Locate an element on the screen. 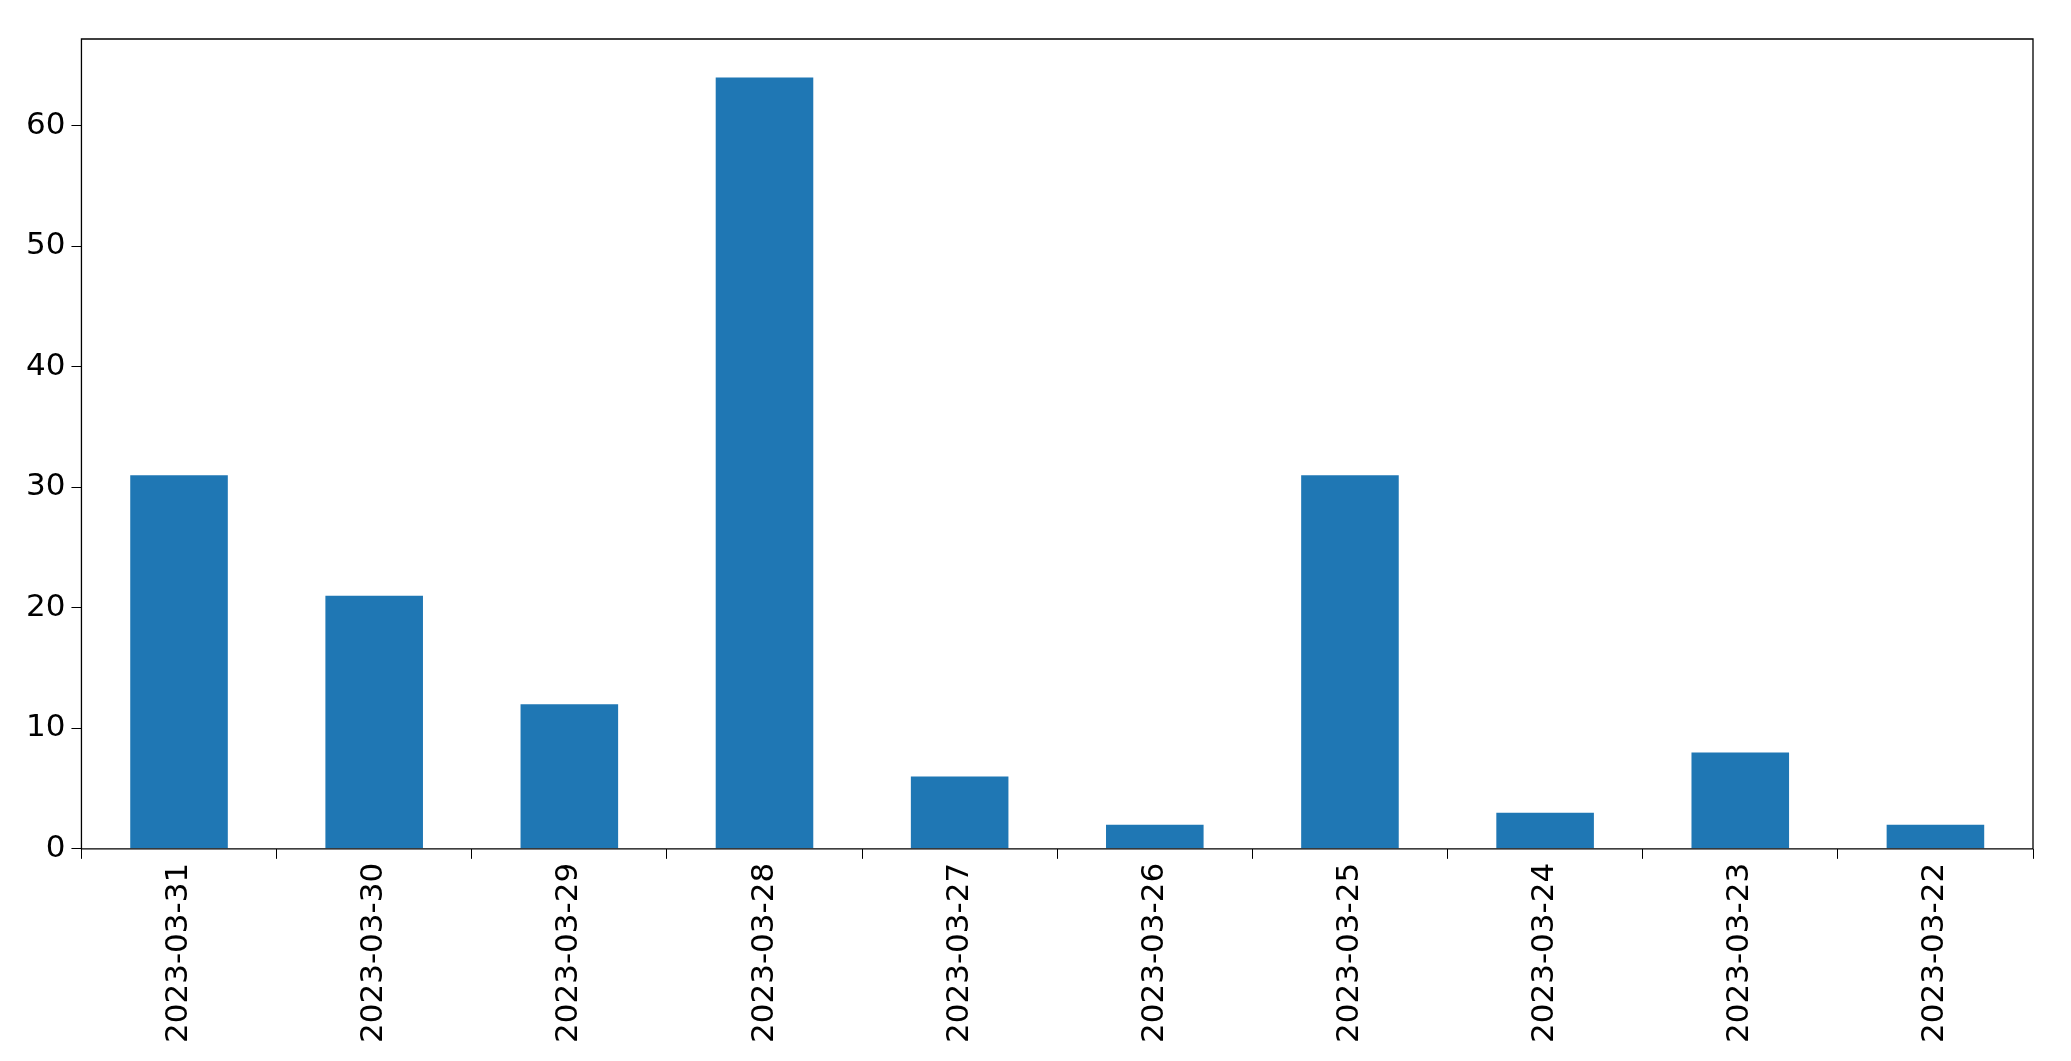  y-tick-label: 20 is located at coordinates (45, 604).